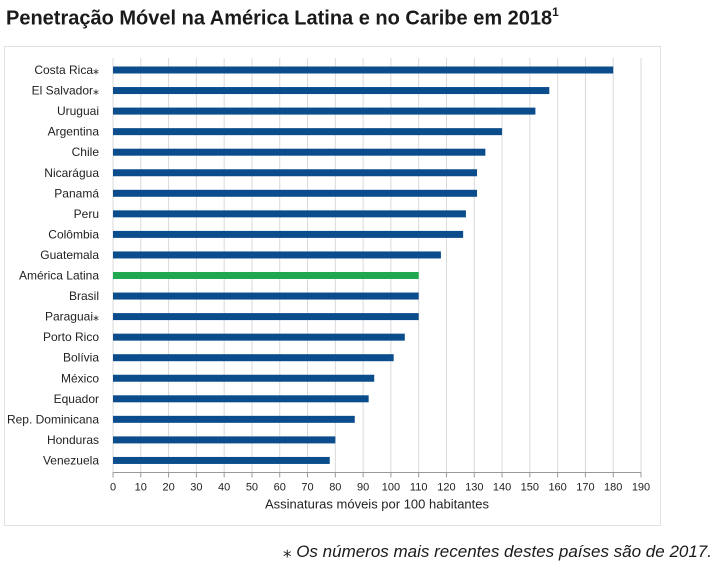 This screenshot has width=724, height=582. Describe the element at coordinates (446, 487) in the screenshot. I see `x-tick-label: 120` at that location.